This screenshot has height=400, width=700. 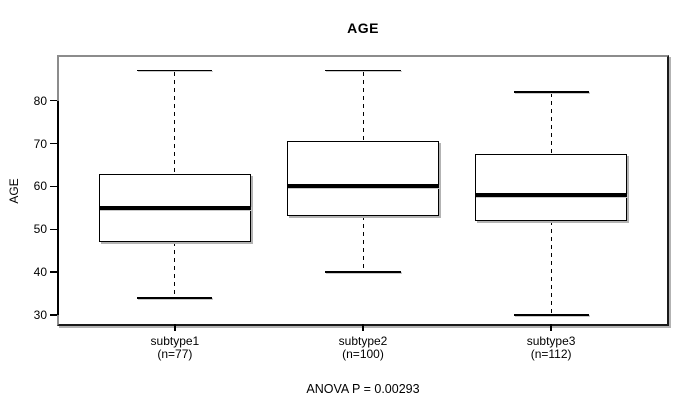 What do you see at coordinates (40, 100) in the screenshot?
I see `y-axis-tick-label: 80` at bounding box center [40, 100].